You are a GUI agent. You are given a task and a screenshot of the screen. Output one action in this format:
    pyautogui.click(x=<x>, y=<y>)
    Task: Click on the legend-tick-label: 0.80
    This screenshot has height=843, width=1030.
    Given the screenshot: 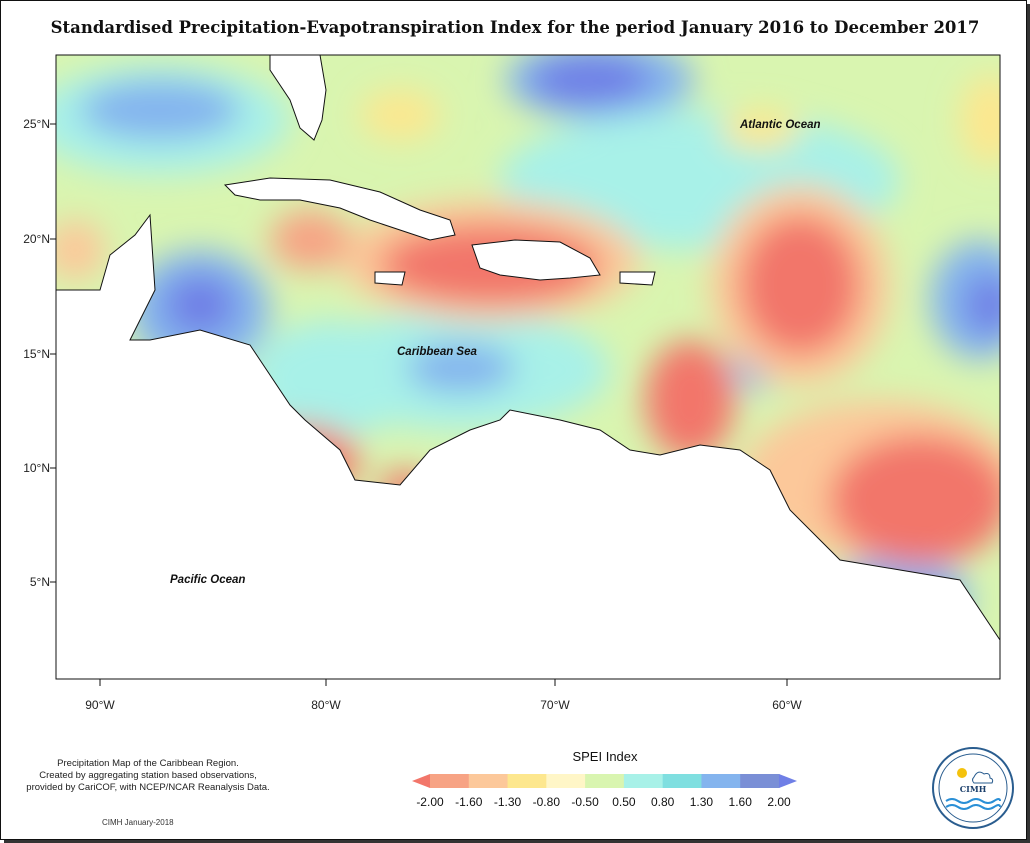 What is the action you would take?
    pyautogui.click(x=662, y=802)
    